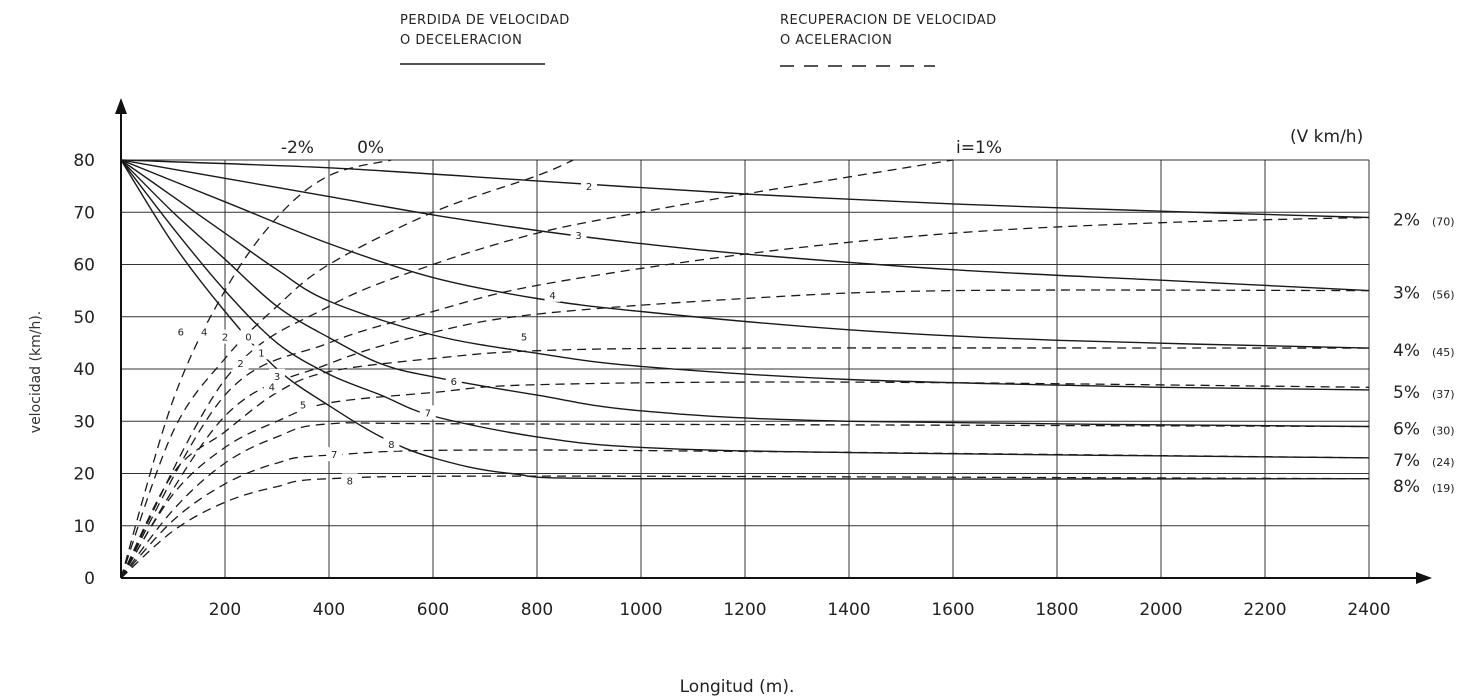  What do you see at coordinates (1160, 610) in the screenshot?
I see `x-tick-label: 2000` at bounding box center [1160, 610].